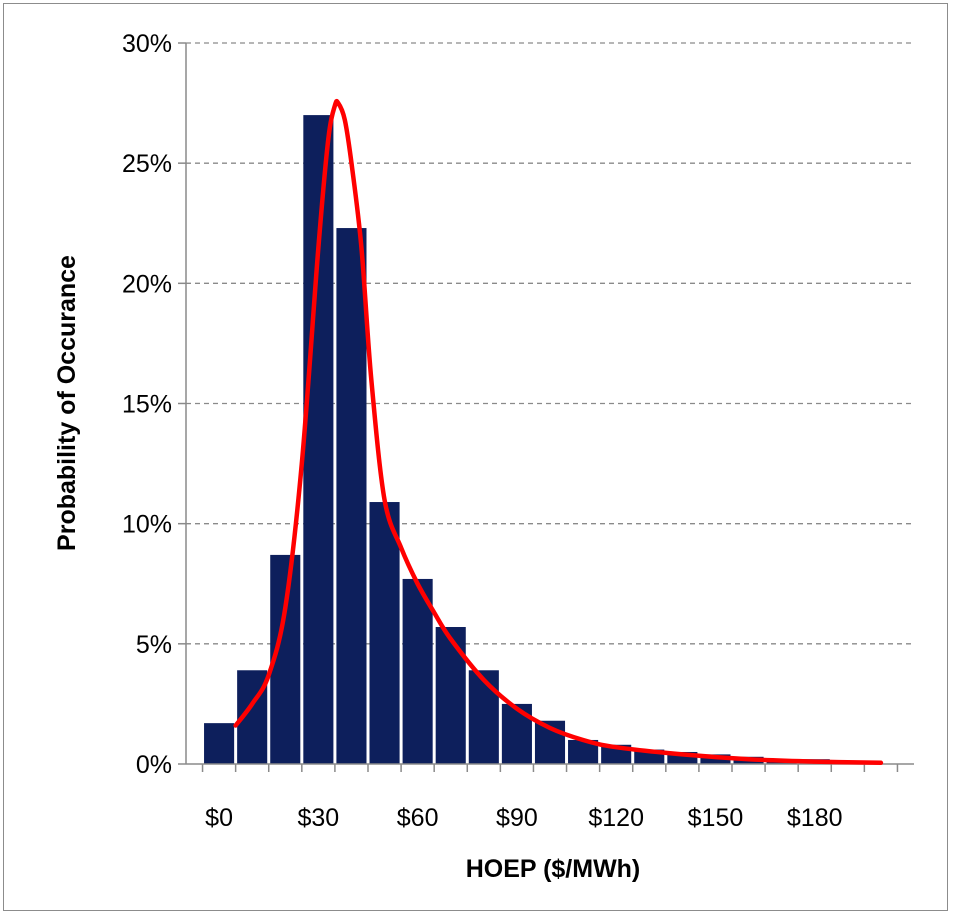 The height and width of the screenshot is (916, 953). What do you see at coordinates (319, 818) in the screenshot?
I see `x-tick-label-1: $30` at bounding box center [319, 818].